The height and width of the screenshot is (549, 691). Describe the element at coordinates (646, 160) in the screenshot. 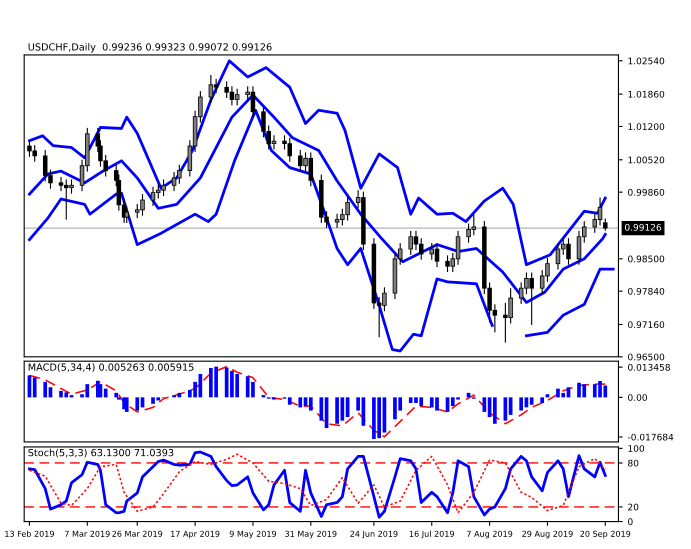

I see `y-tick-label: 1.00520` at that location.